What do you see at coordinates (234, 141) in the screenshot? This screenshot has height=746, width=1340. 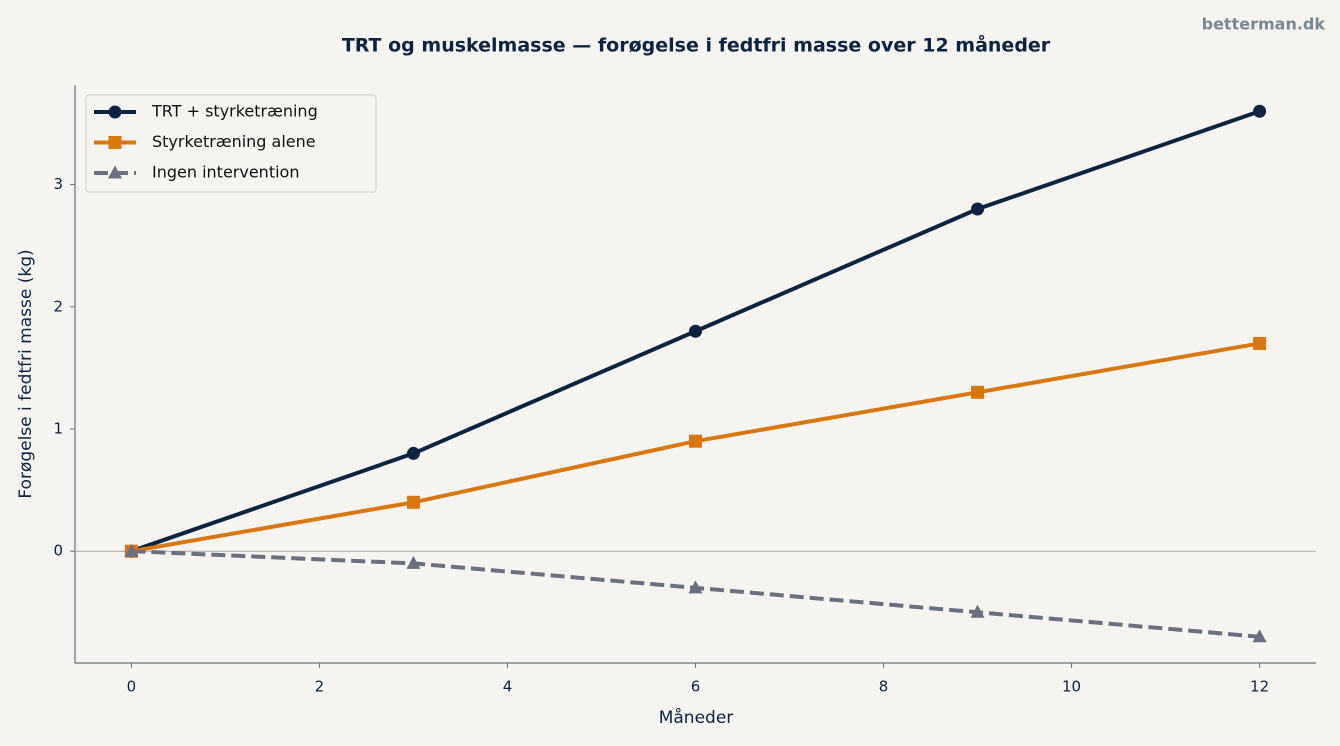 I see `legend-label: Styrketræning alene` at bounding box center [234, 141].